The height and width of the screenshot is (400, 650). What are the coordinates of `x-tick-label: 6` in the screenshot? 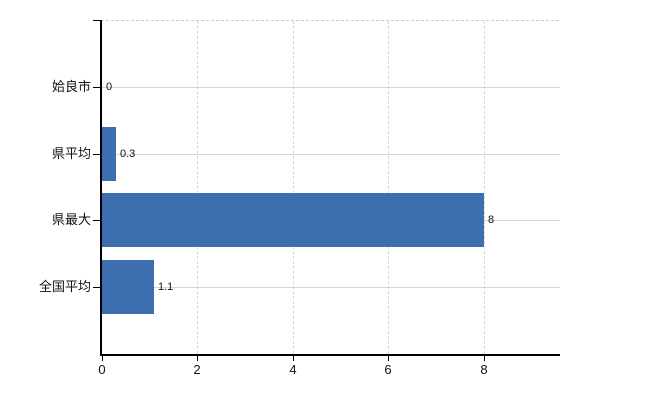 It's located at (388, 369).